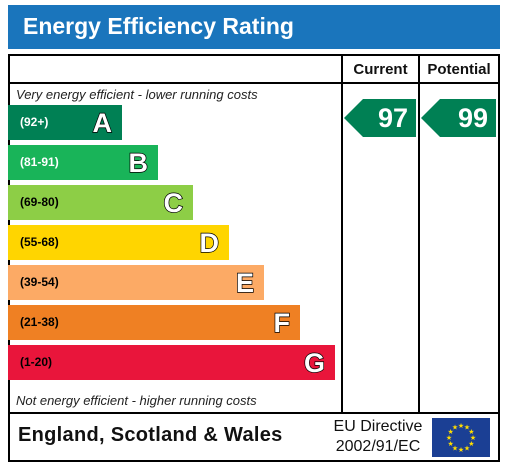  Describe the element at coordinates (39, 282) in the screenshot. I see `band-range-label: (39-54)` at that location.